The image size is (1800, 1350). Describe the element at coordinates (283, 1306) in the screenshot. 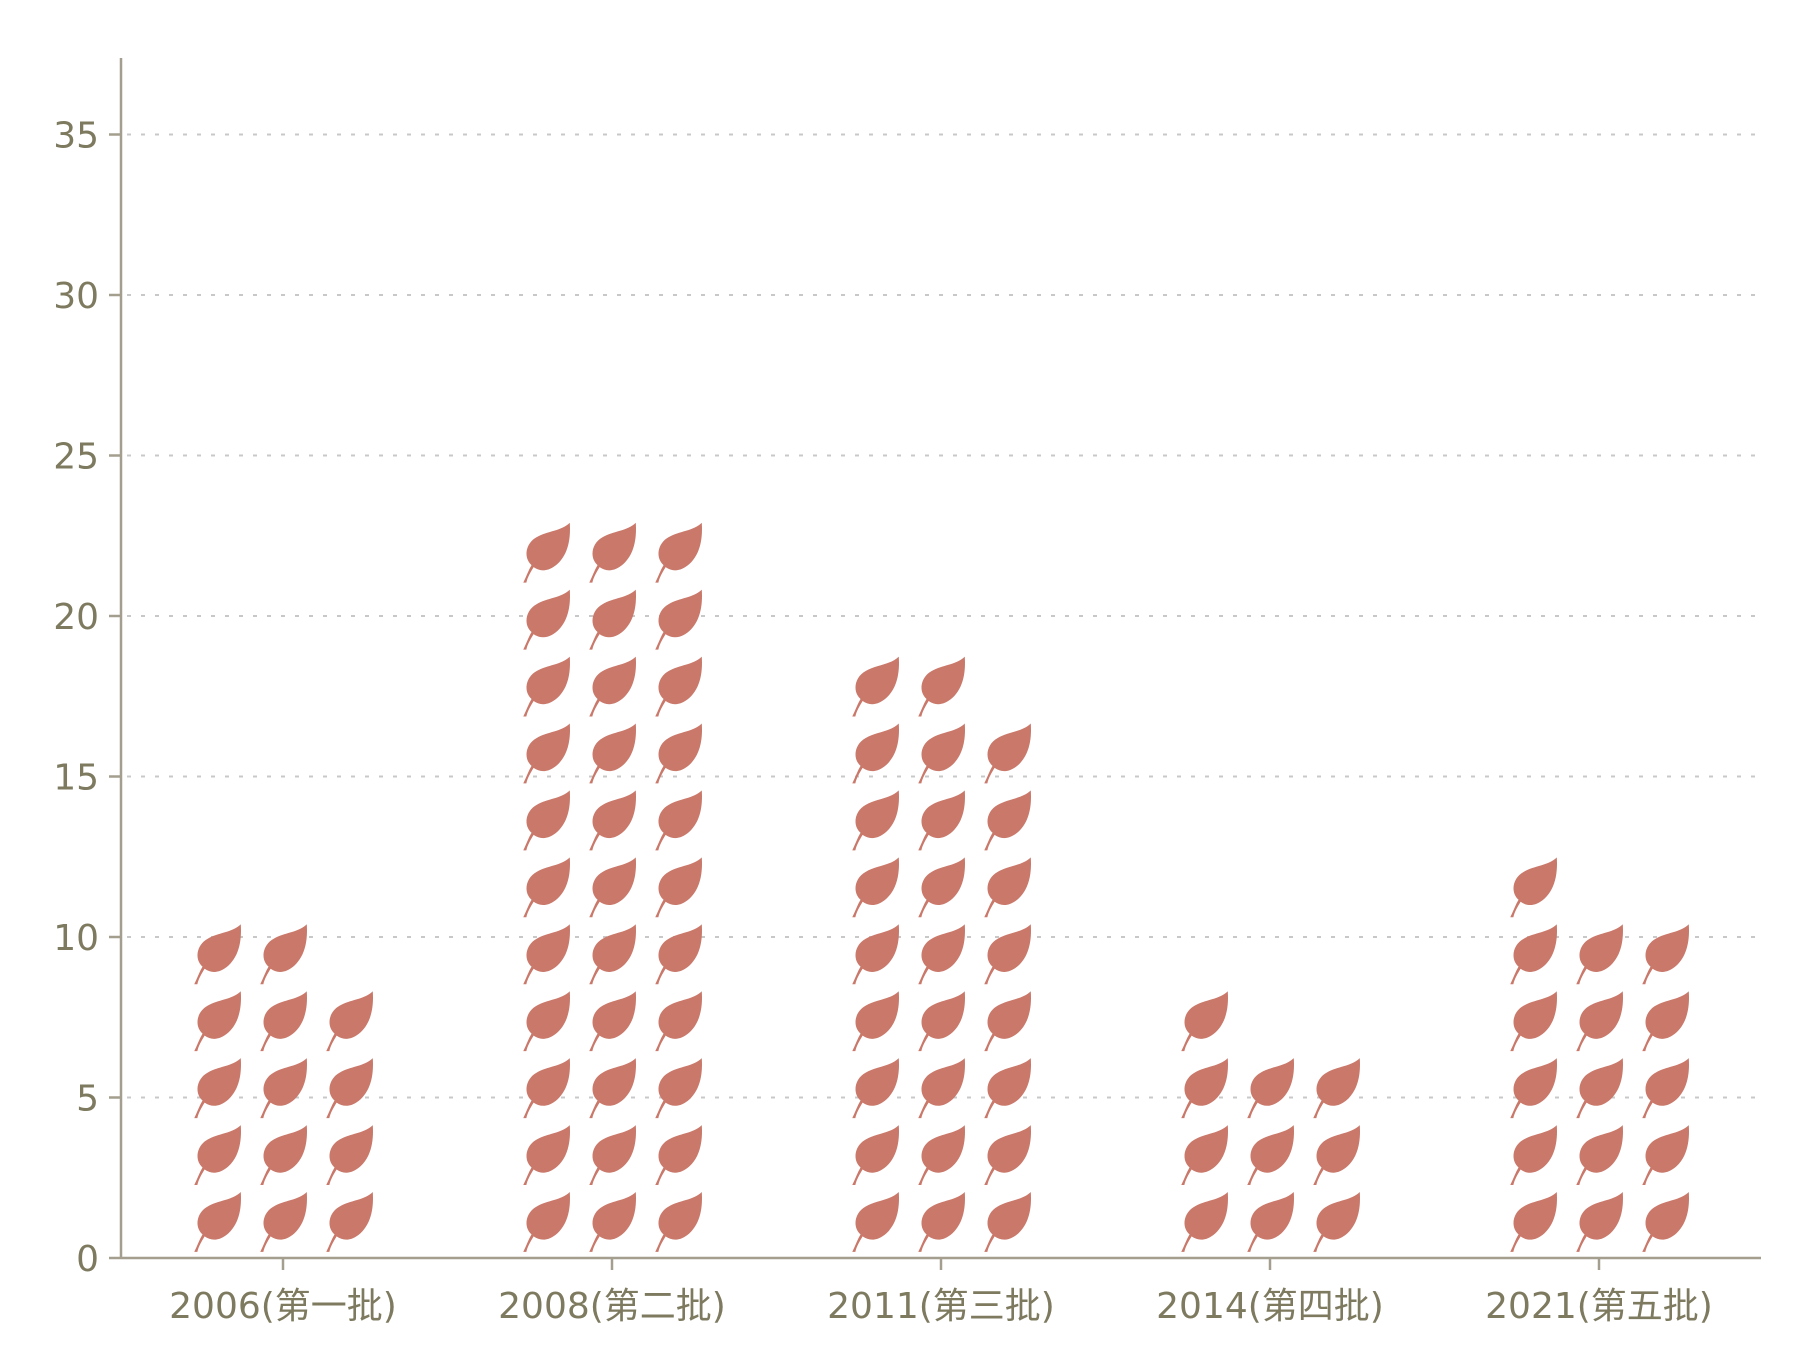

I see `x-tick-label: 2006(第一批)` at that location.